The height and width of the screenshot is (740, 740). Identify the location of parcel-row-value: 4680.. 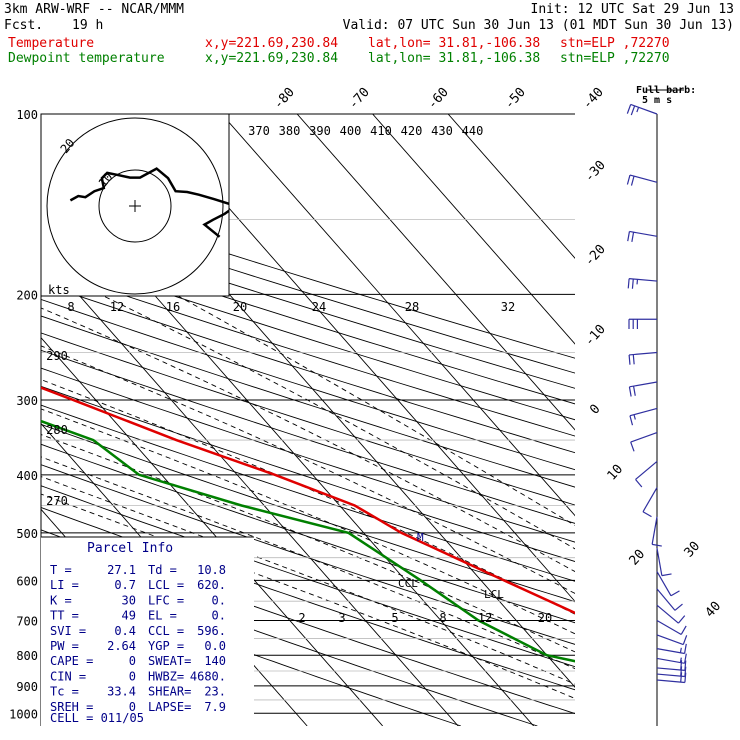
(208, 676).